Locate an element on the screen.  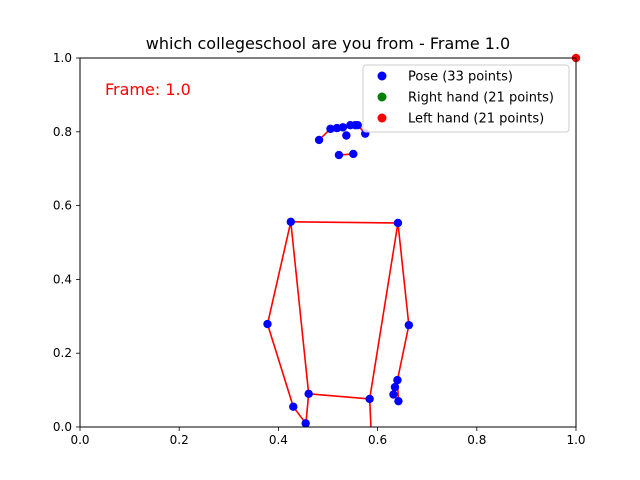
x-tick-label: 0.8 is located at coordinates (476, 440).